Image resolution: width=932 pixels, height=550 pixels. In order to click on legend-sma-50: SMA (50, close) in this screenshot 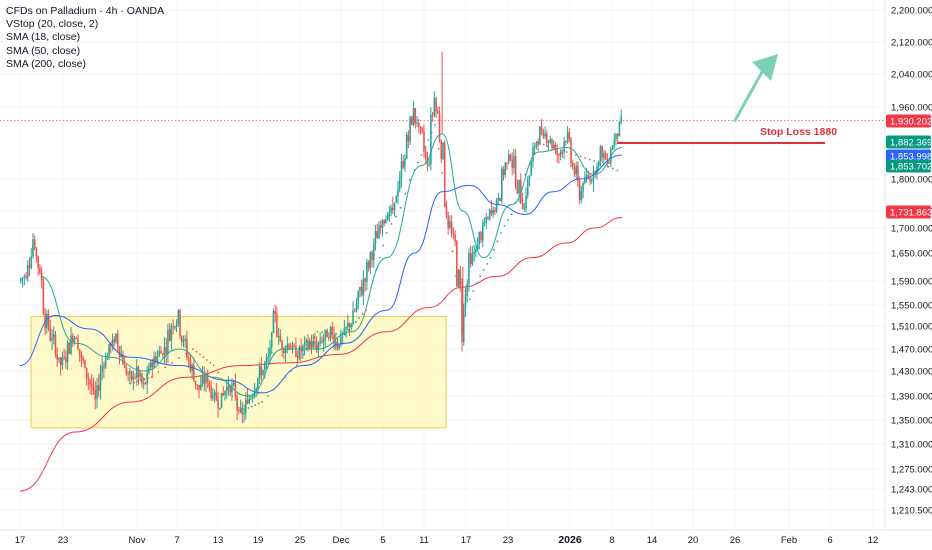, I will do `click(43, 50)`.